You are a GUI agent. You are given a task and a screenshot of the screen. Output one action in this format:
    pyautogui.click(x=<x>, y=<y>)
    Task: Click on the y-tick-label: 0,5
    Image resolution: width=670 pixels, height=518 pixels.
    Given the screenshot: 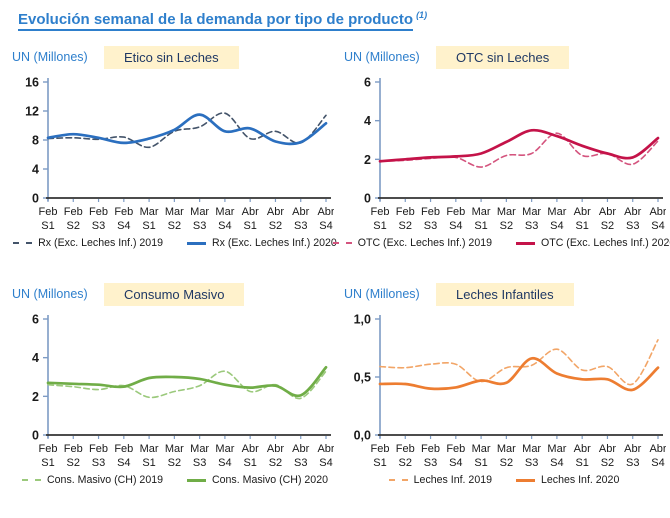 What is the action you would take?
    pyautogui.click(x=362, y=378)
    